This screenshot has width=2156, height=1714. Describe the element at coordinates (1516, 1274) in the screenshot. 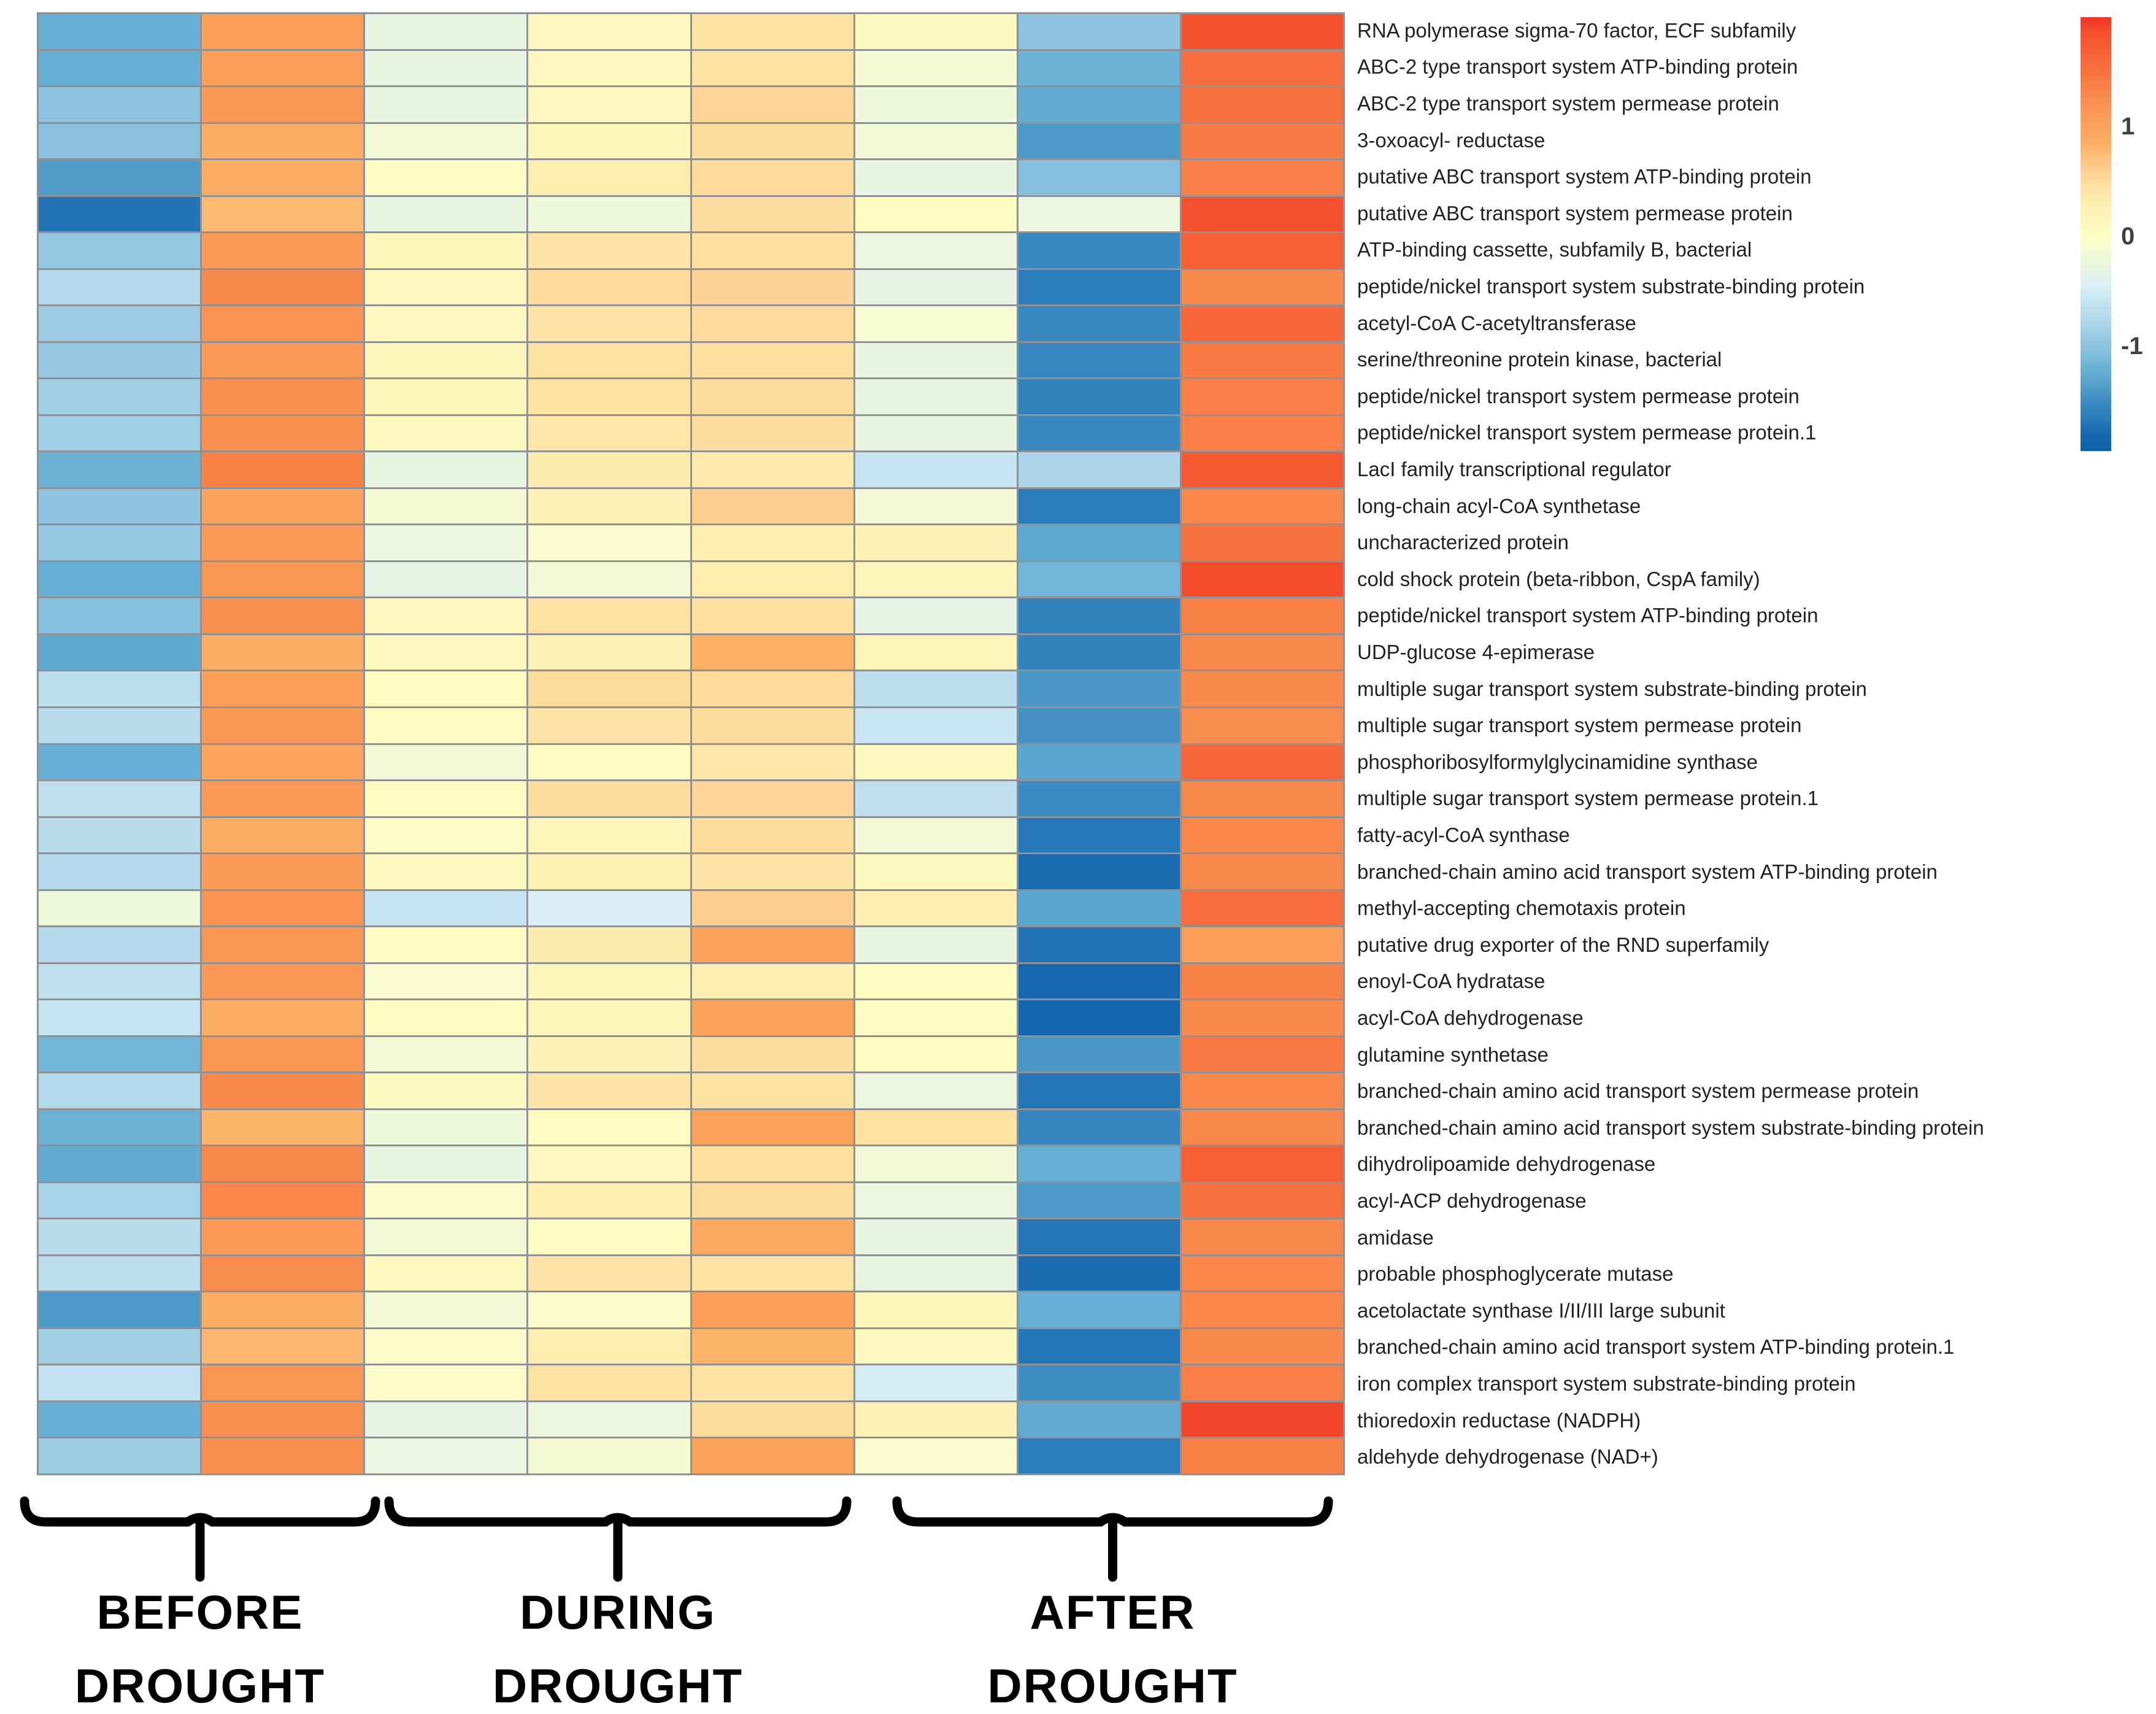

I see `row-label: probable phosphoglycerate mutase` at that location.